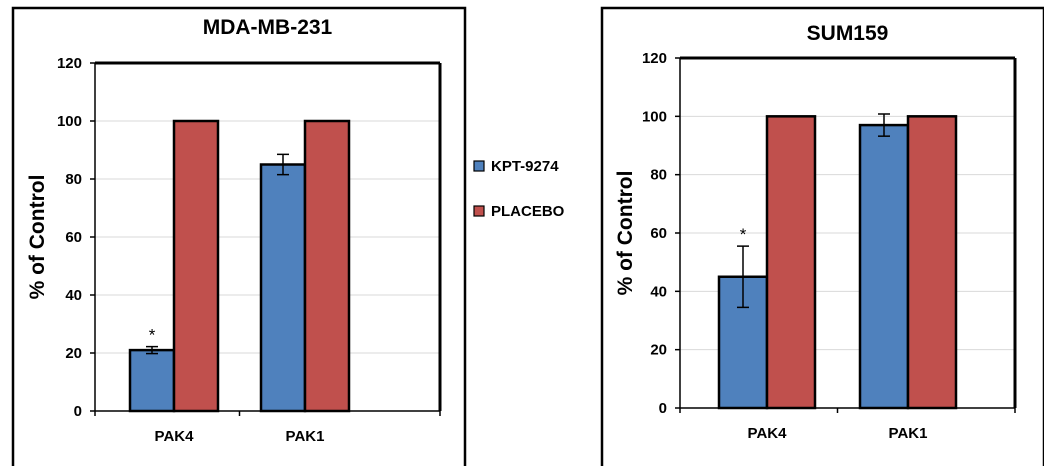 Image resolution: width=1044 pixels, height=466 pixels. I want to click on chart-title: MDA-MB-231, so click(268, 27).